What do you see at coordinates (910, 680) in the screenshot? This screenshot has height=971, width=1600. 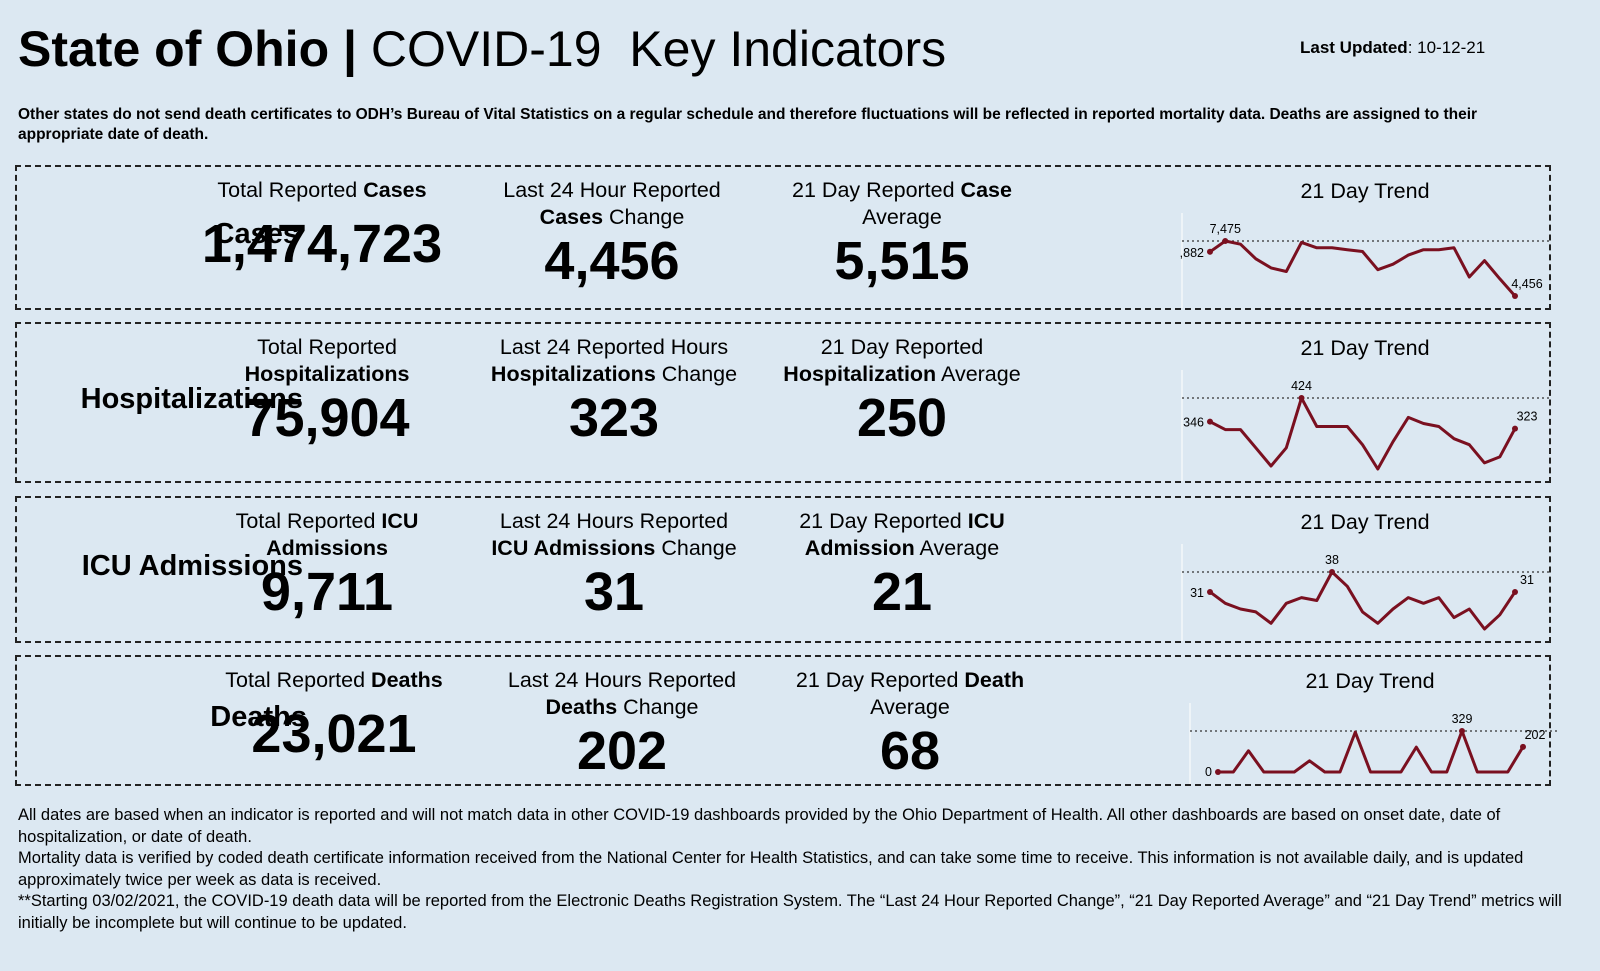 I see `metric-caption: 21 Day Reported Death` at bounding box center [910, 680].